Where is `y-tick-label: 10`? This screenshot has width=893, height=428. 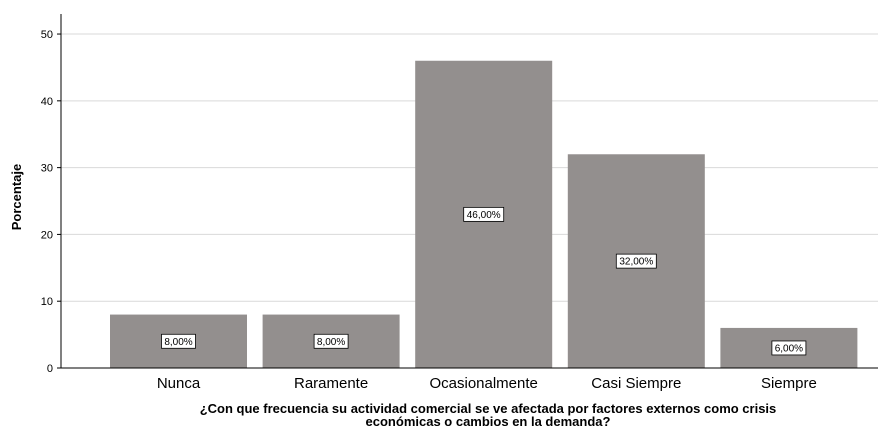 y-tick-label: 10 is located at coordinates (47, 302).